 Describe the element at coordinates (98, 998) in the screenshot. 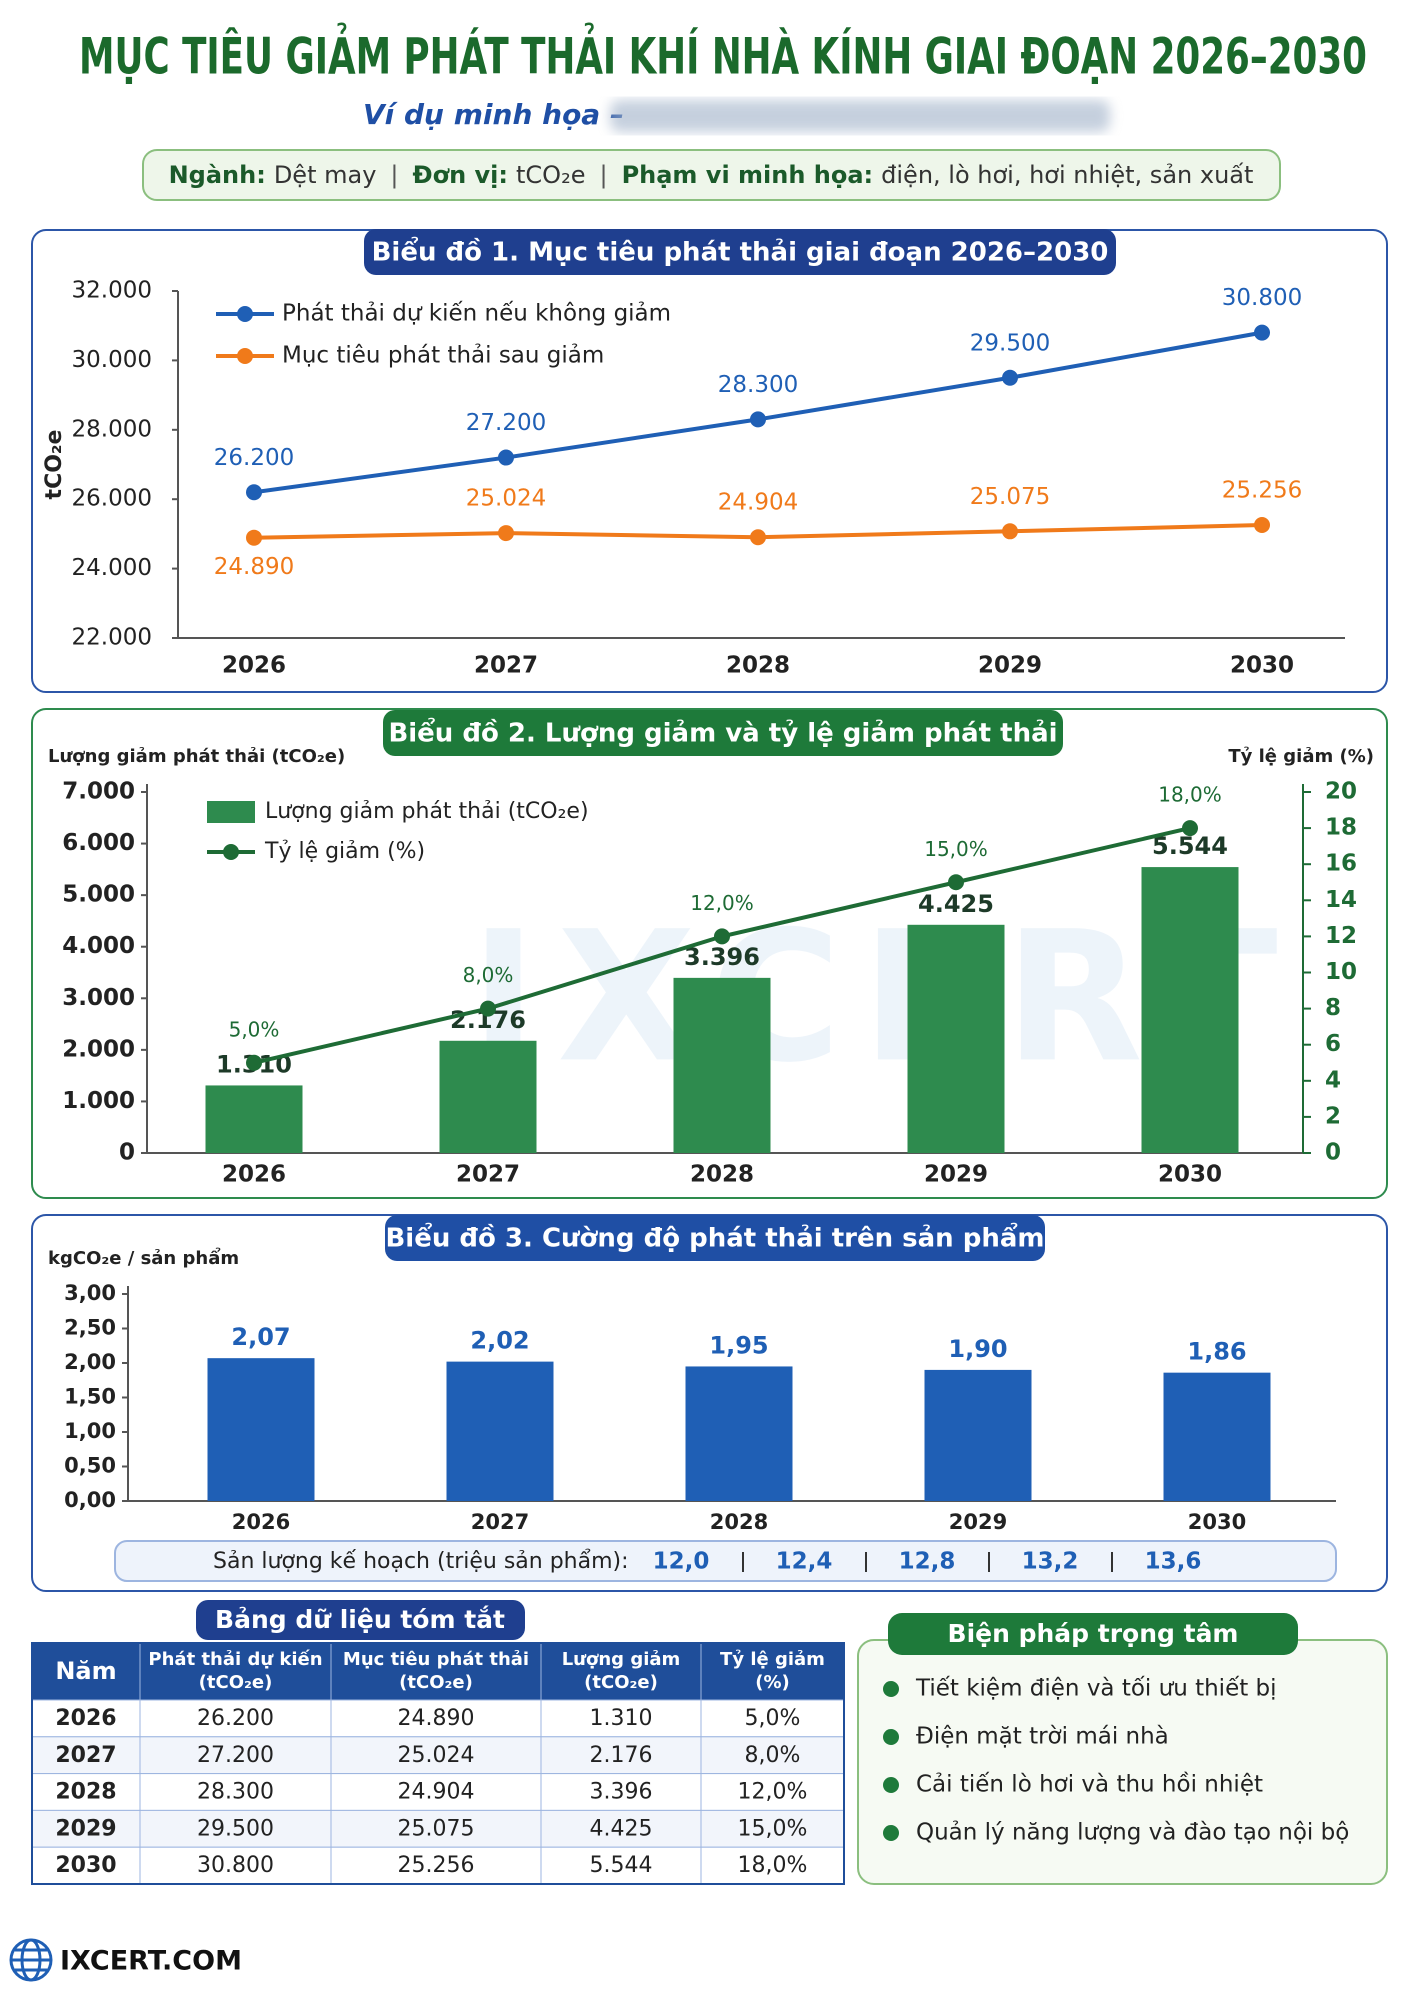

I see `y-tick-label: 3.000` at that location.